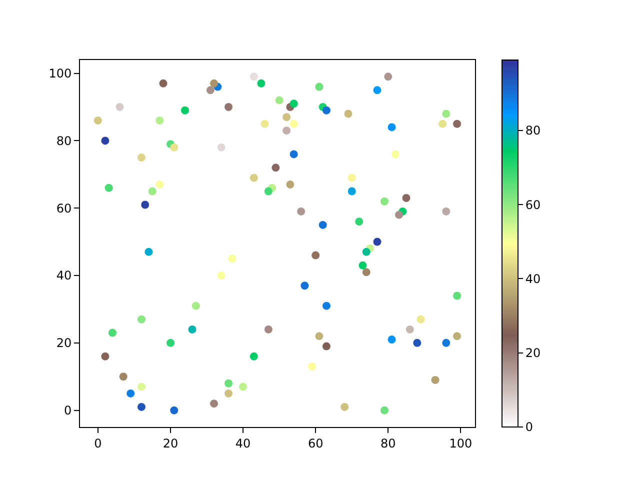 This screenshot has height=480, width=640. I want to click on x-tick-label: 20, so click(170, 443).